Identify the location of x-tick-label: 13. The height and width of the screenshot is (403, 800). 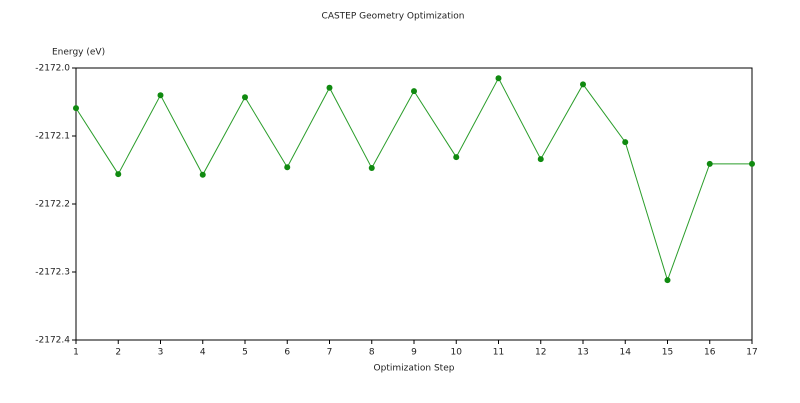
(582, 353).